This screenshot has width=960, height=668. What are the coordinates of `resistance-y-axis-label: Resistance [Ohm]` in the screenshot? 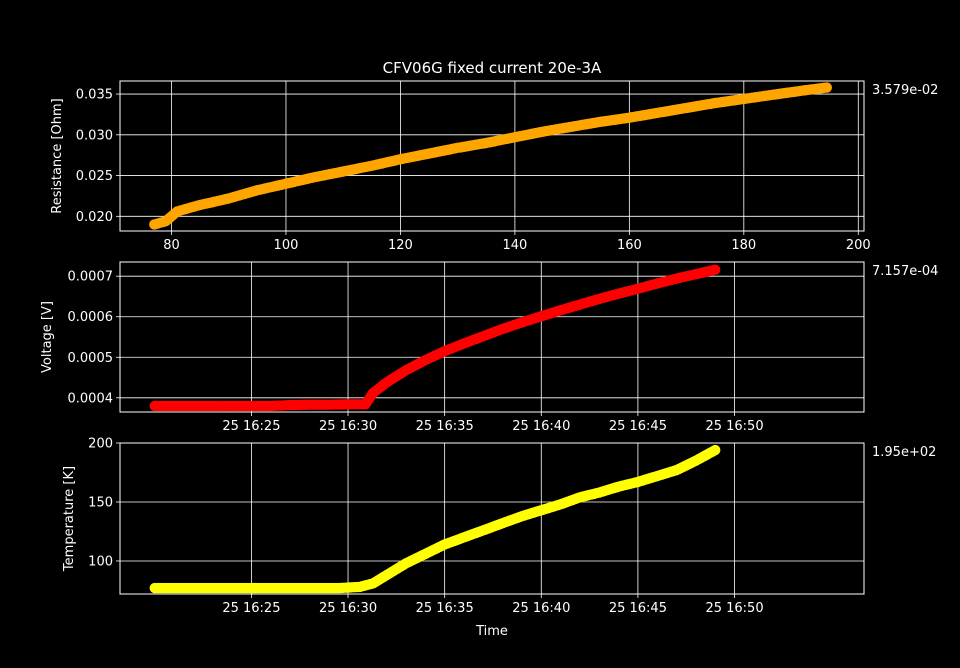 It's located at (57, 155).